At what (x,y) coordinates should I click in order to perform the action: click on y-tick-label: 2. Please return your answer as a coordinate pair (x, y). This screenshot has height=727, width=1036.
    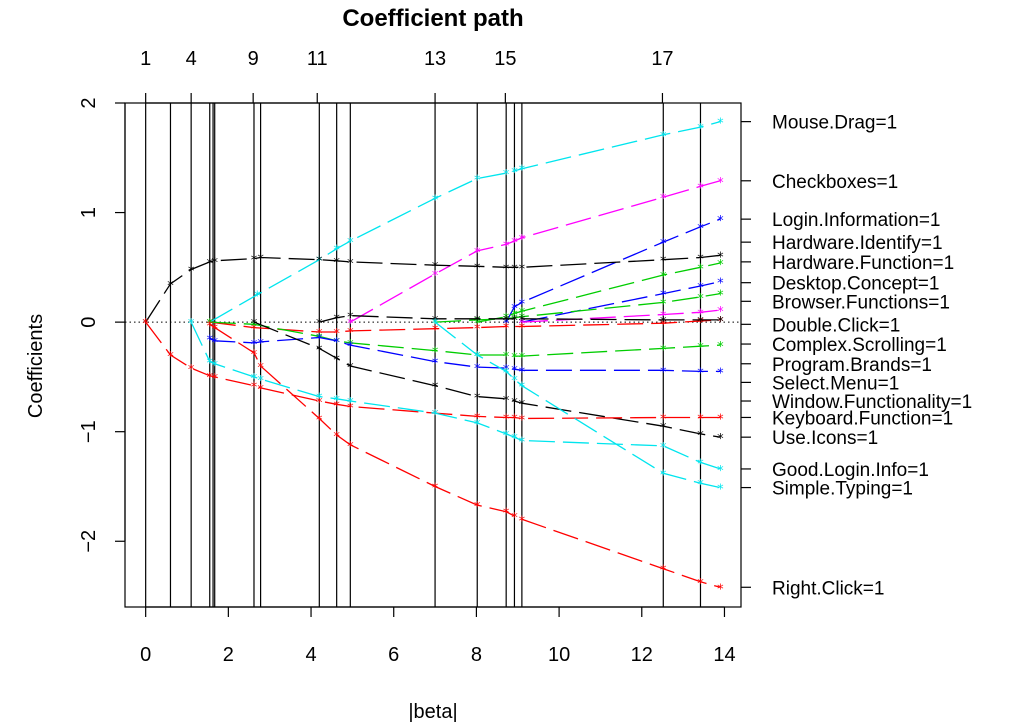
    Looking at the image, I should click on (89, 102).